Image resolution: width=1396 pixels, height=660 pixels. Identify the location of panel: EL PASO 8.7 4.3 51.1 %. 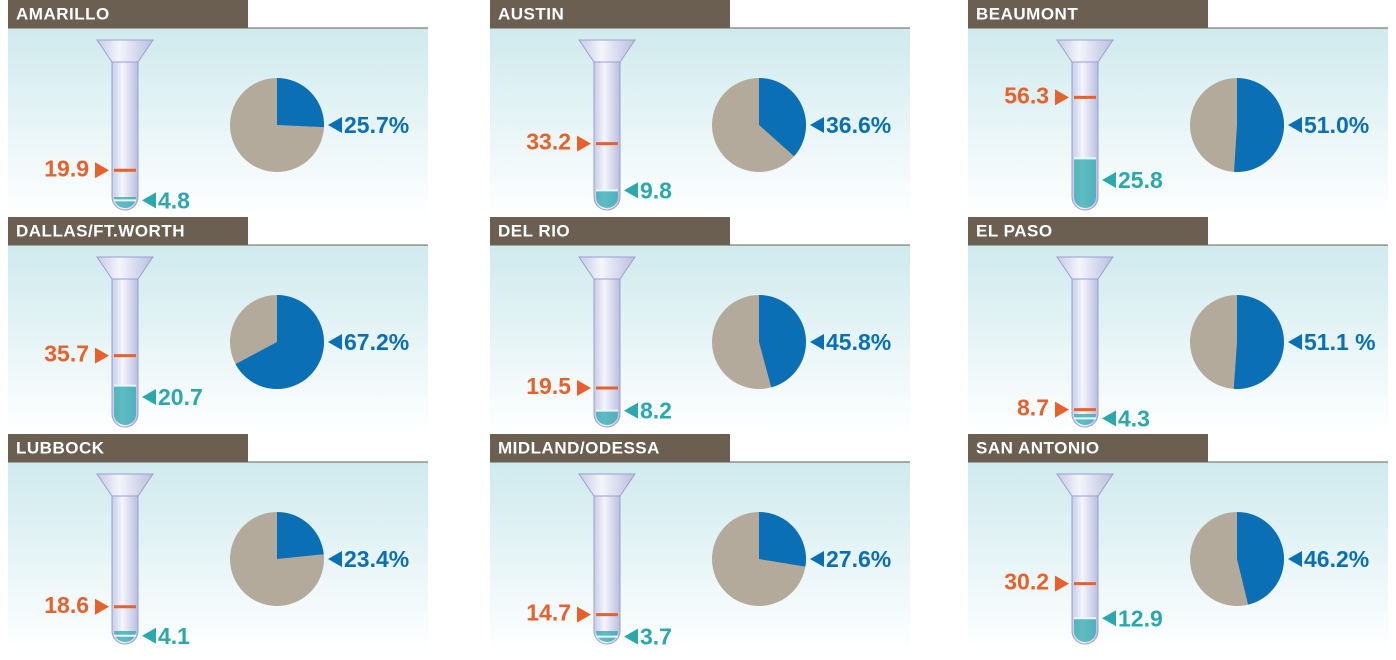
(1178, 326).